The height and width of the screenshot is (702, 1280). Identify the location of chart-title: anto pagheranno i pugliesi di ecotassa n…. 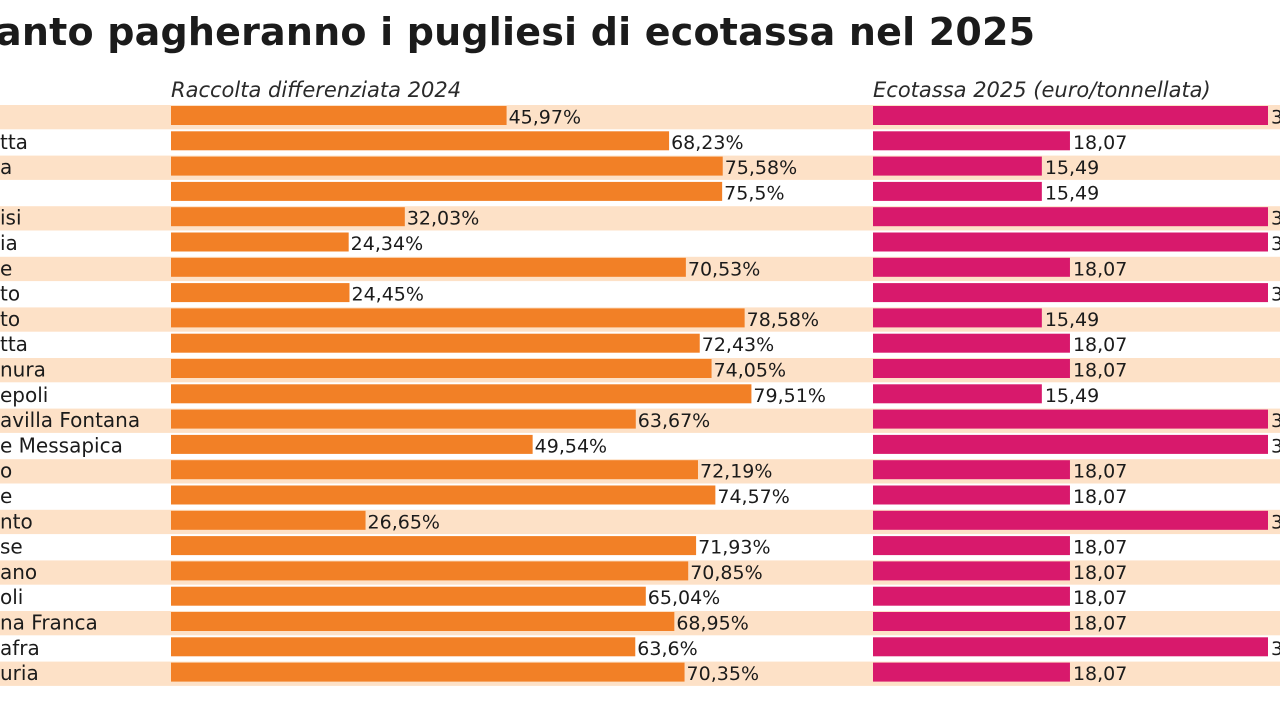
(518, 32).